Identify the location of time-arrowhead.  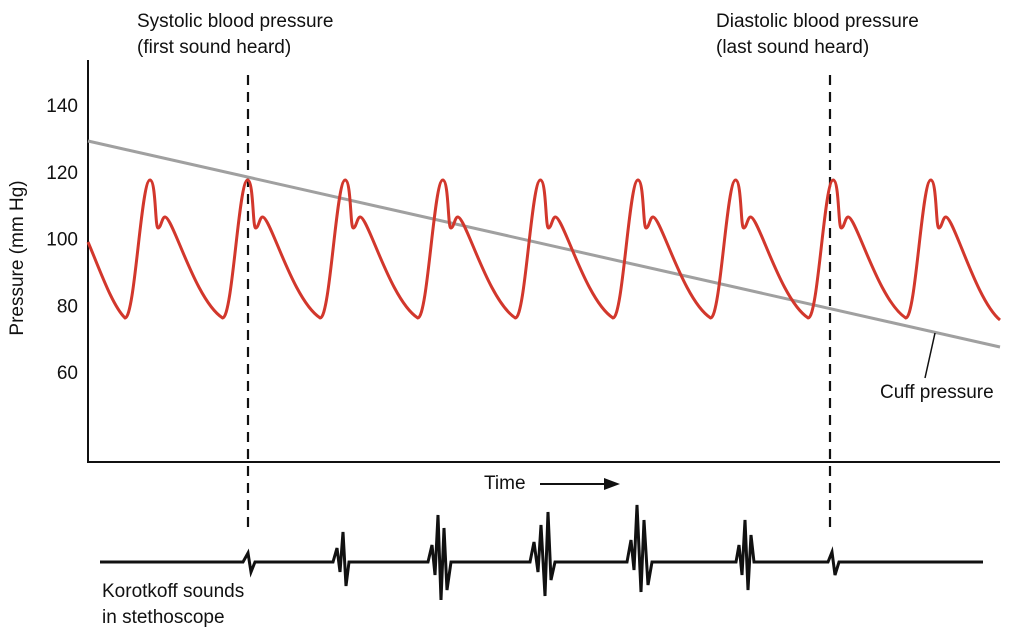
(612, 484).